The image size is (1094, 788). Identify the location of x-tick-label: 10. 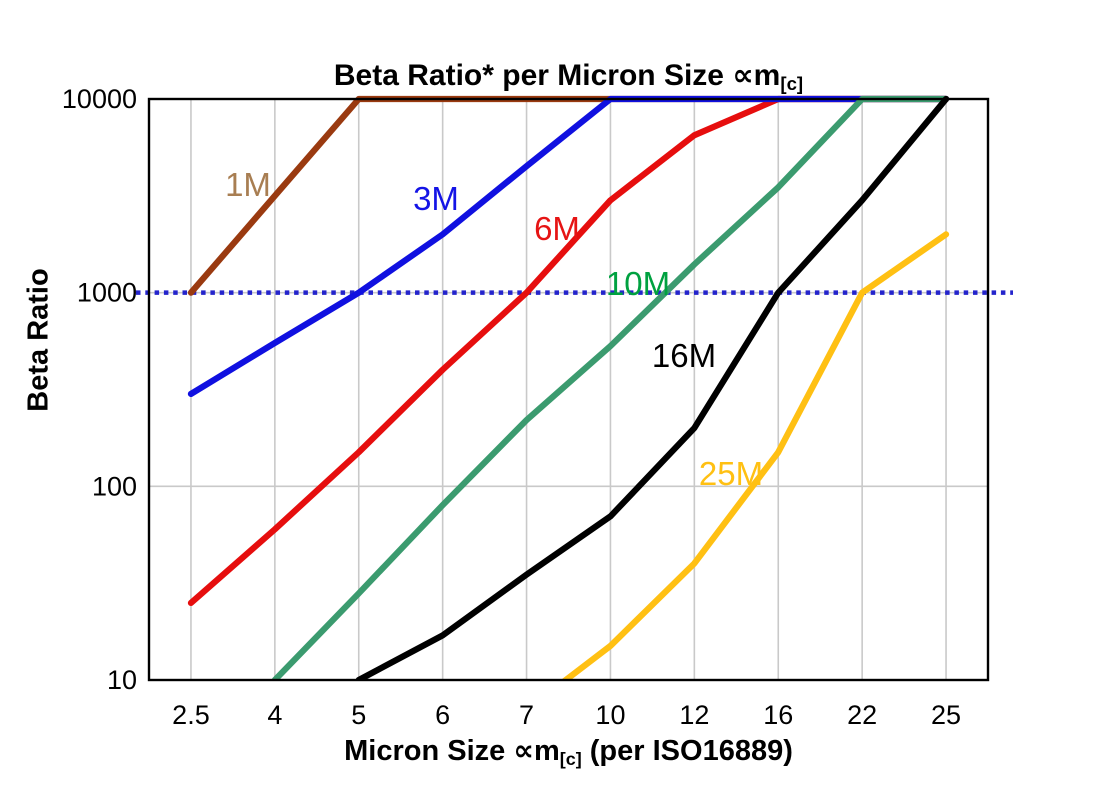
(610, 715).